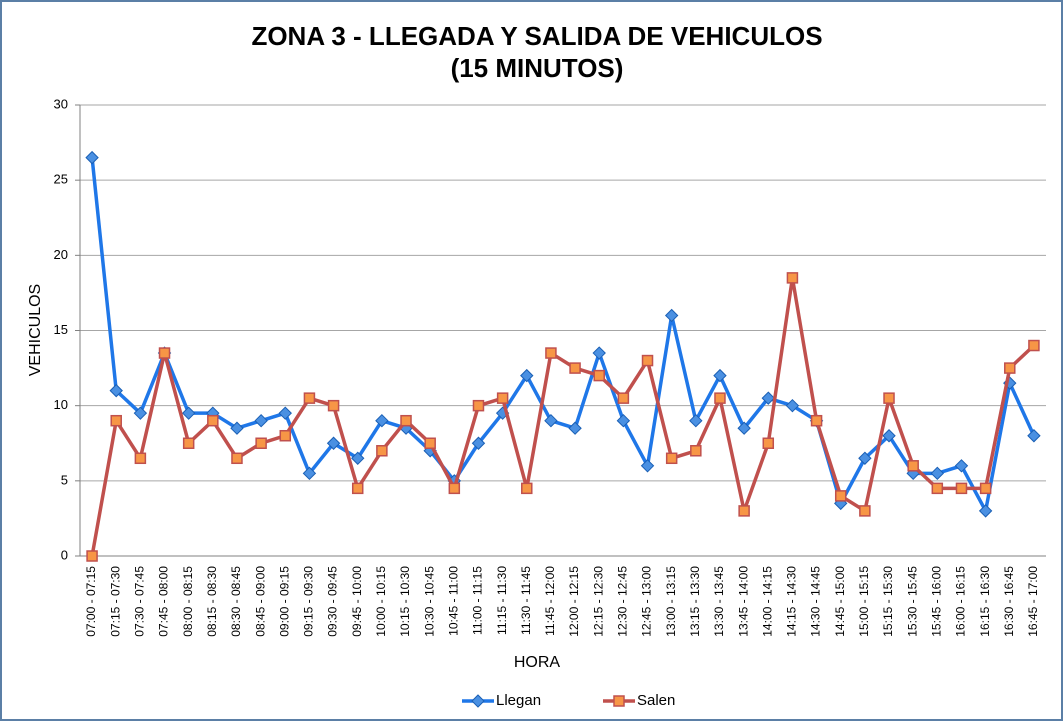 This screenshot has height=722, width=1064. Describe the element at coordinates (695, 601) in the screenshot. I see `x-tick-label: 13:15 - 13:30` at that location.